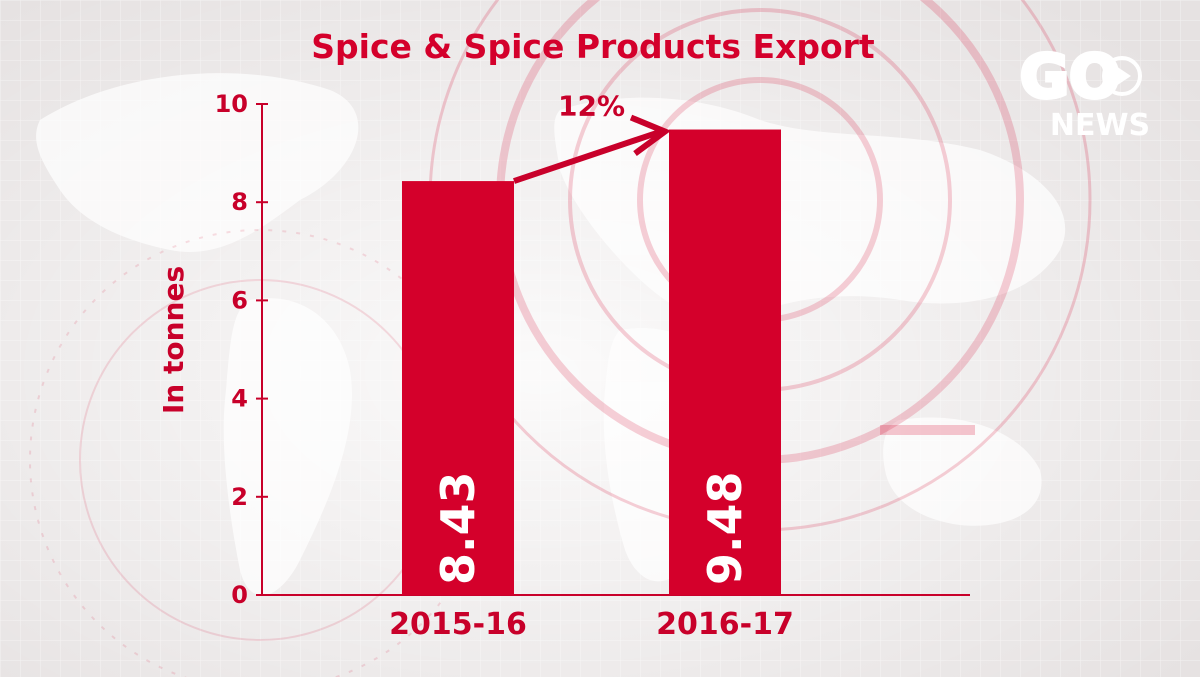  Describe the element at coordinates (458, 624) in the screenshot. I see `x-tick-label: 2015-16` at that location.